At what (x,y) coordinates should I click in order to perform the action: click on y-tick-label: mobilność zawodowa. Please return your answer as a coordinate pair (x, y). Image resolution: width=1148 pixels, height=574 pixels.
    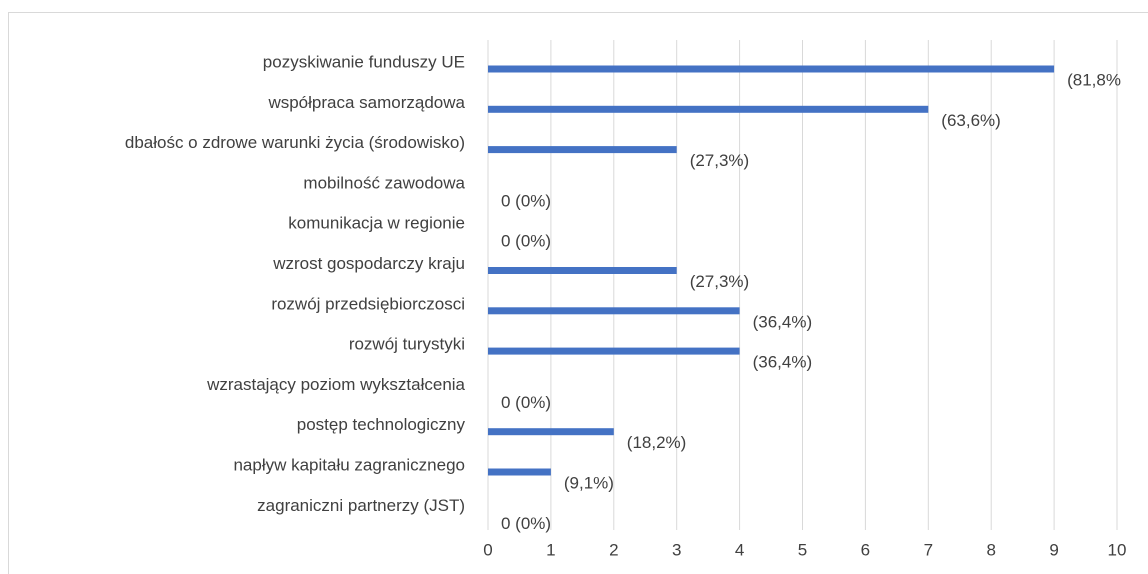
    Looking at the image, I should click on (384, 182).